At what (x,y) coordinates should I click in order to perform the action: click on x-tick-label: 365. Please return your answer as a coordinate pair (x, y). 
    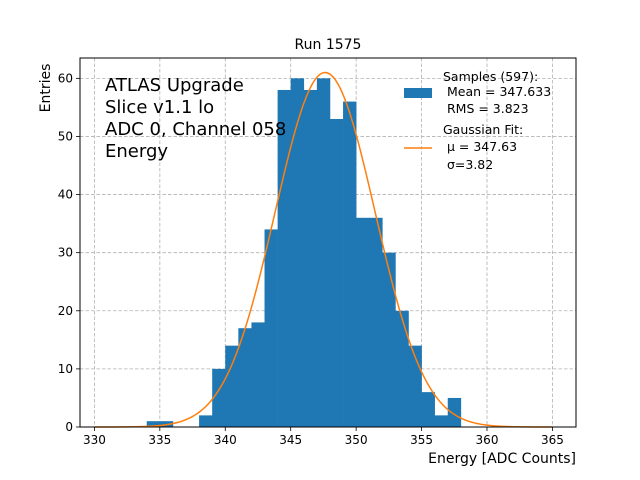
    Looking at the image, I should click on (552, 440).